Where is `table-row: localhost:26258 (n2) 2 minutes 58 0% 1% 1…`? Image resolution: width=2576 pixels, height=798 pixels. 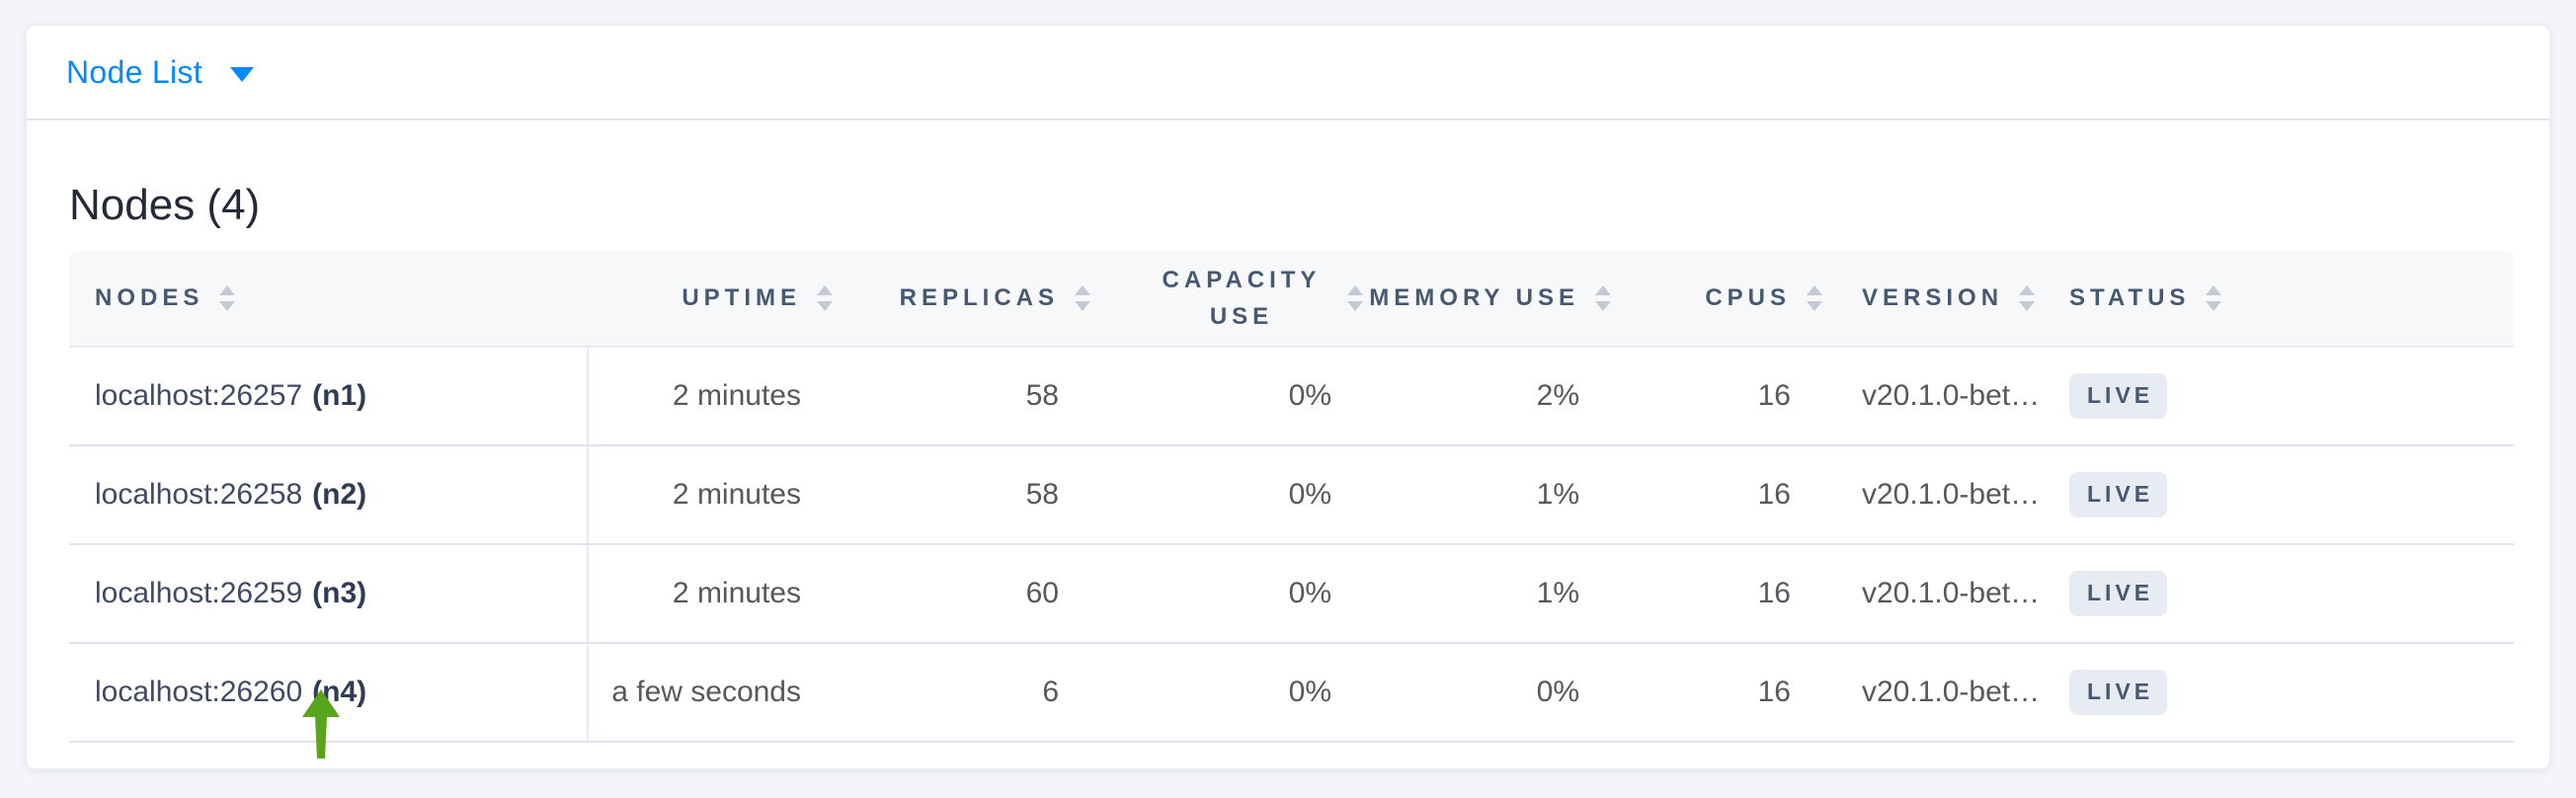 table-row: localhost:26258 (n2) 2 minutes 58 0% 1% 1… is located at coordinates (1291, 495).